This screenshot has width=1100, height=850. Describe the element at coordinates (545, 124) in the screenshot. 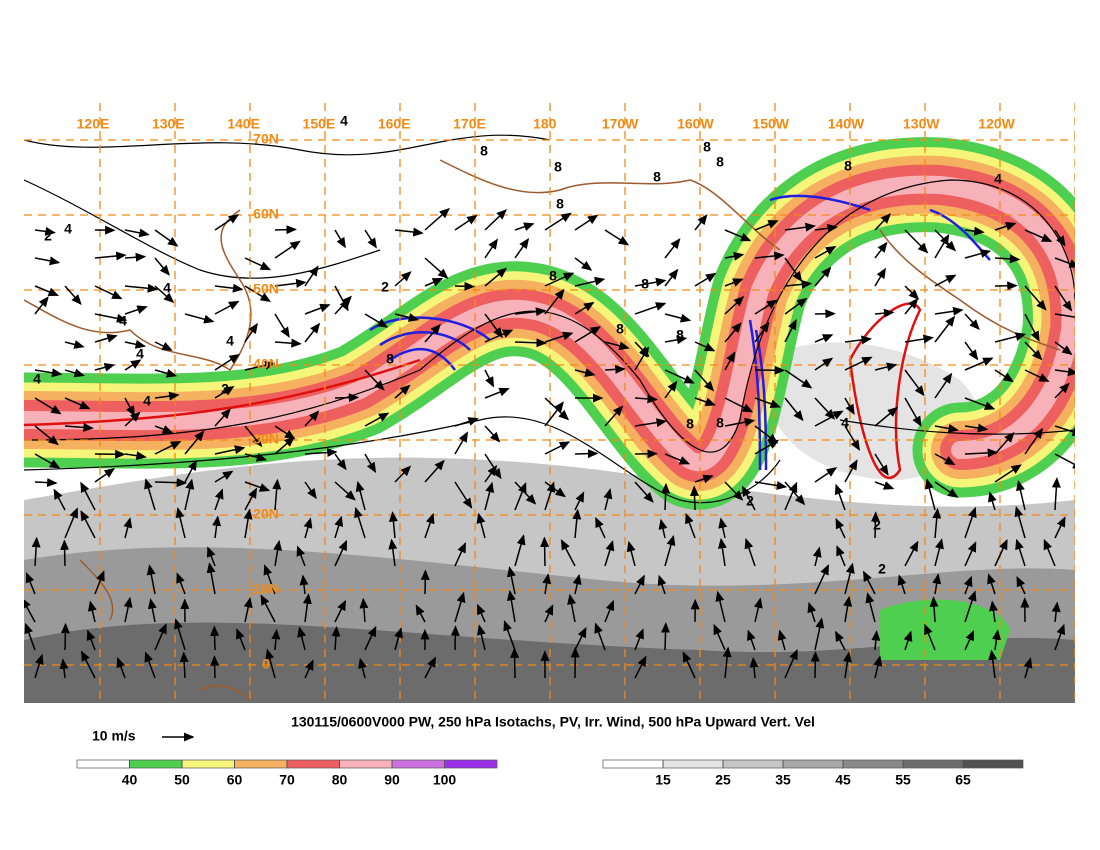

I see `longitude-label: 180` at that location.